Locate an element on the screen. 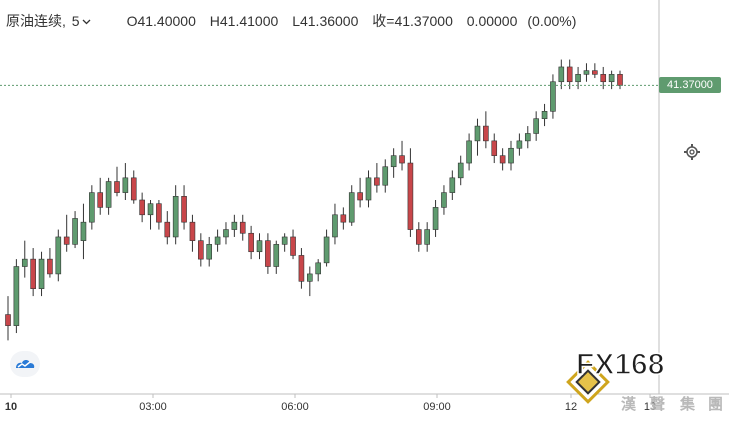 The height and width of the screenshot is (421, 729). change-value: 0.00000 is located at coordinates (492, 21).